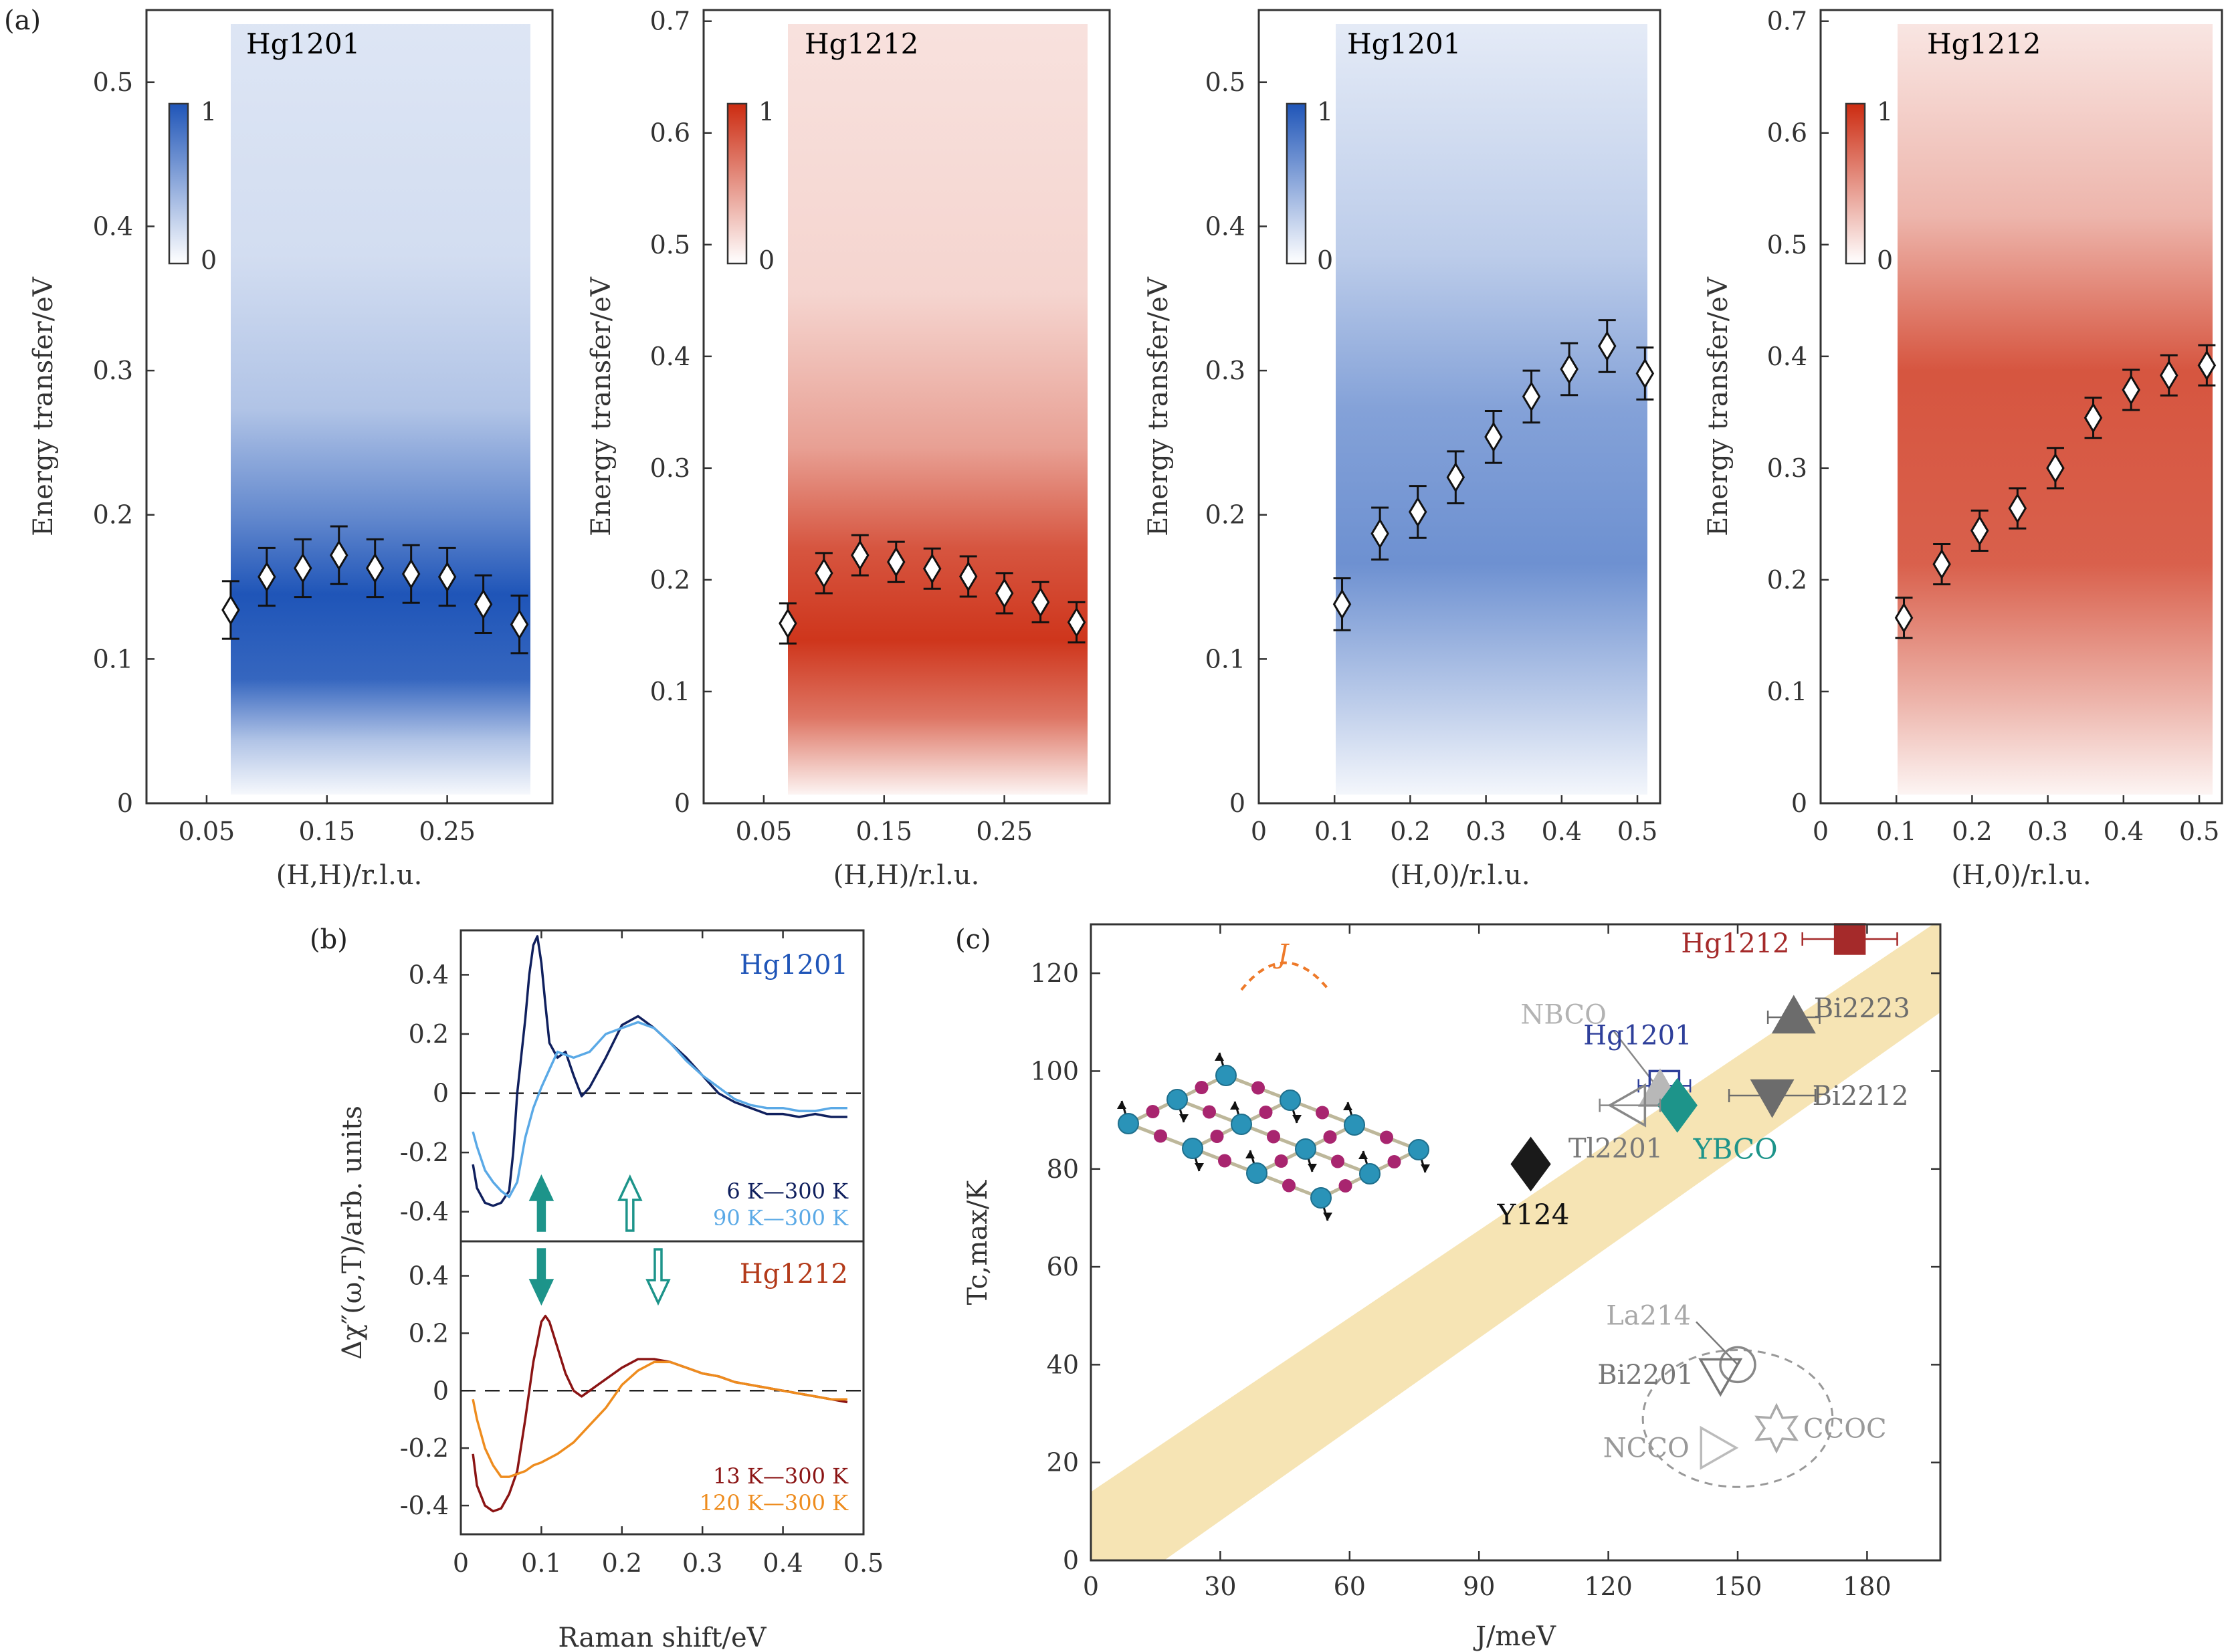 This screenshot has height=1652, width=2238. What do you see at coordinates (1404, 43) in the screenshot?
I see `panel-title-a3: Hg1201` at bounding box center [1404, 43].